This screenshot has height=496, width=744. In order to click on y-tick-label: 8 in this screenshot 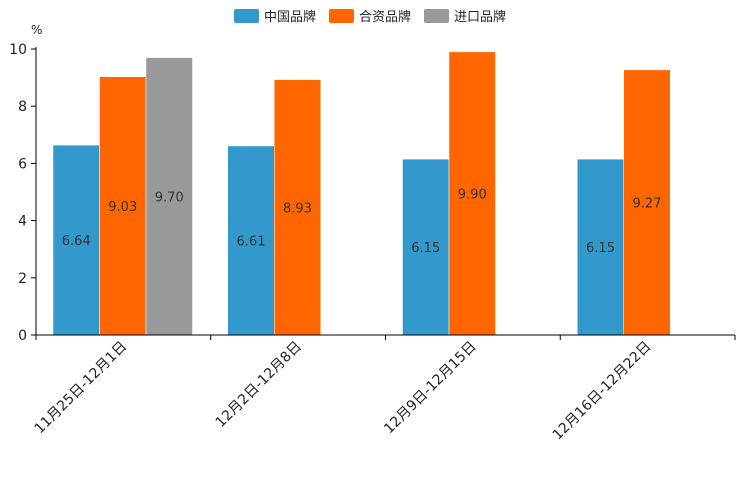, I will do `click(22, 107)`.